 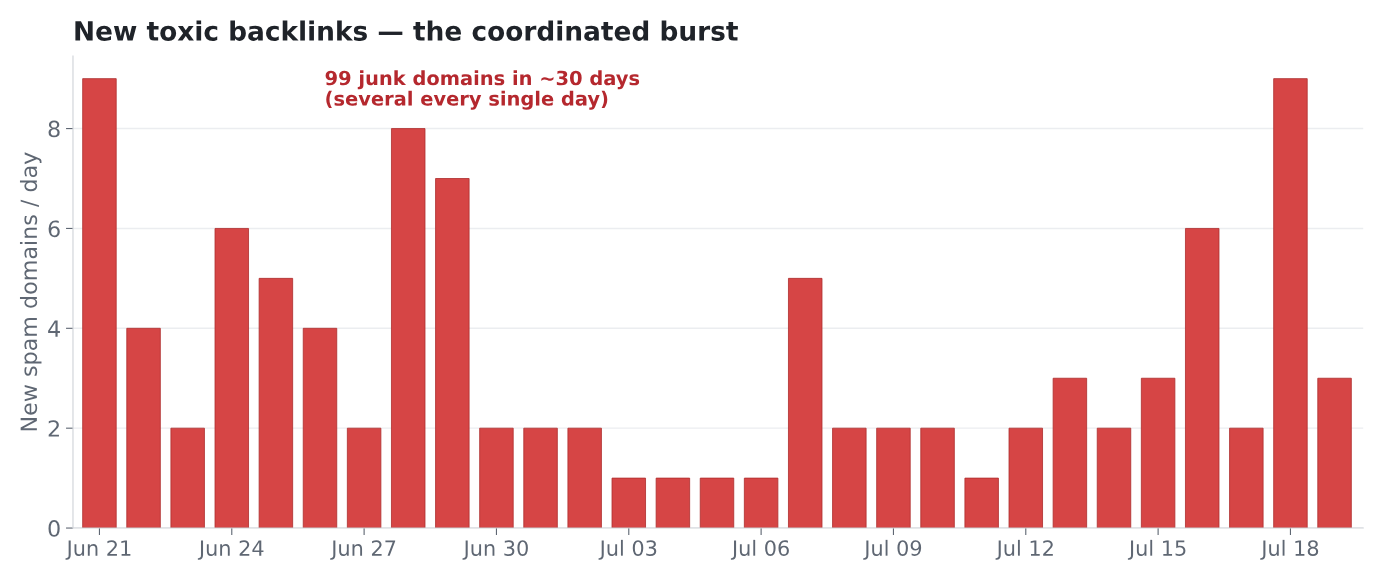 I want to click on x-tick-label: Jul 03, so click(x=627, y=549).